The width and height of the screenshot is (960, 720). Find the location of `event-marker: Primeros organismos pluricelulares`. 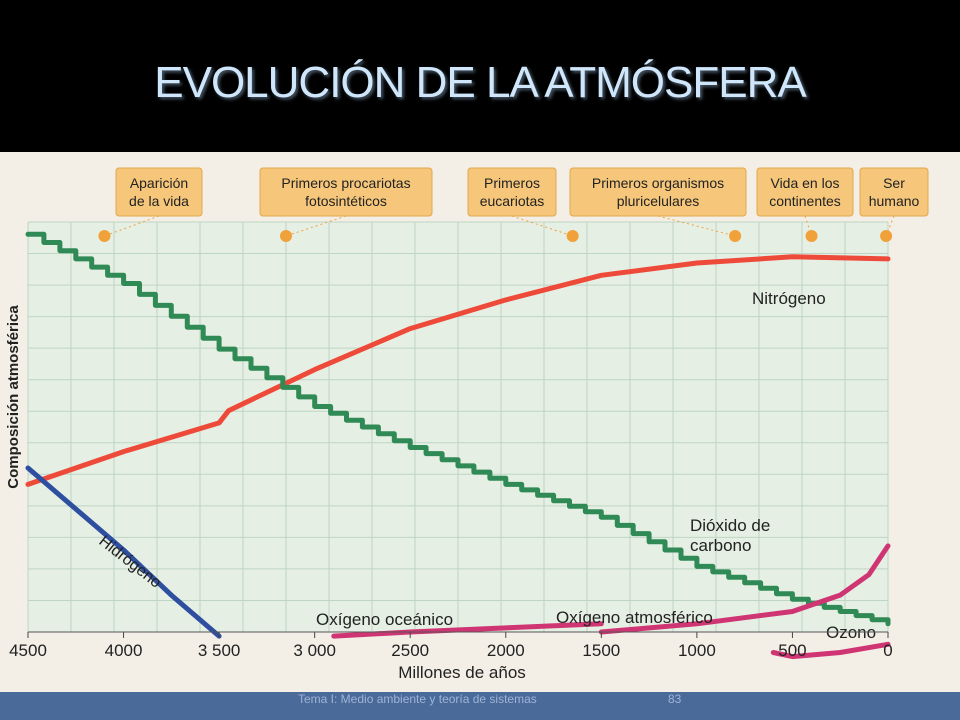

event-marker: Primeros organismos pluricelulares is located at coordinates (658, 204).